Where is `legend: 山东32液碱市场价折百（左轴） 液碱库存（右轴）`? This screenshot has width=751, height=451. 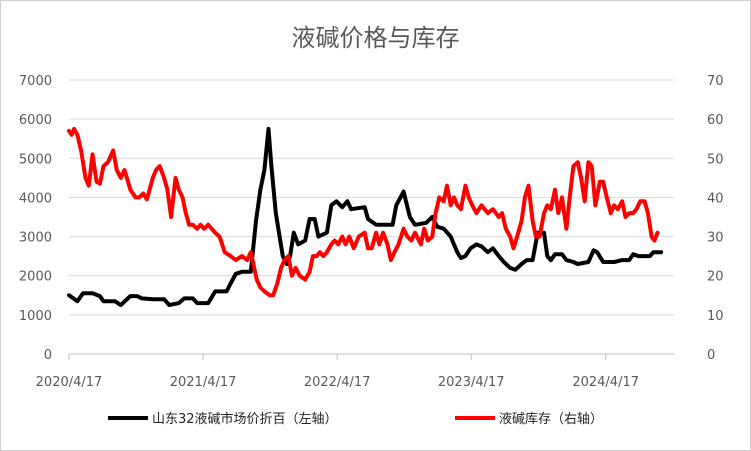 legend: 山东32液碱市场价折百（左轴） 液碱库存（右轴） is located at coordinates (355, 419).